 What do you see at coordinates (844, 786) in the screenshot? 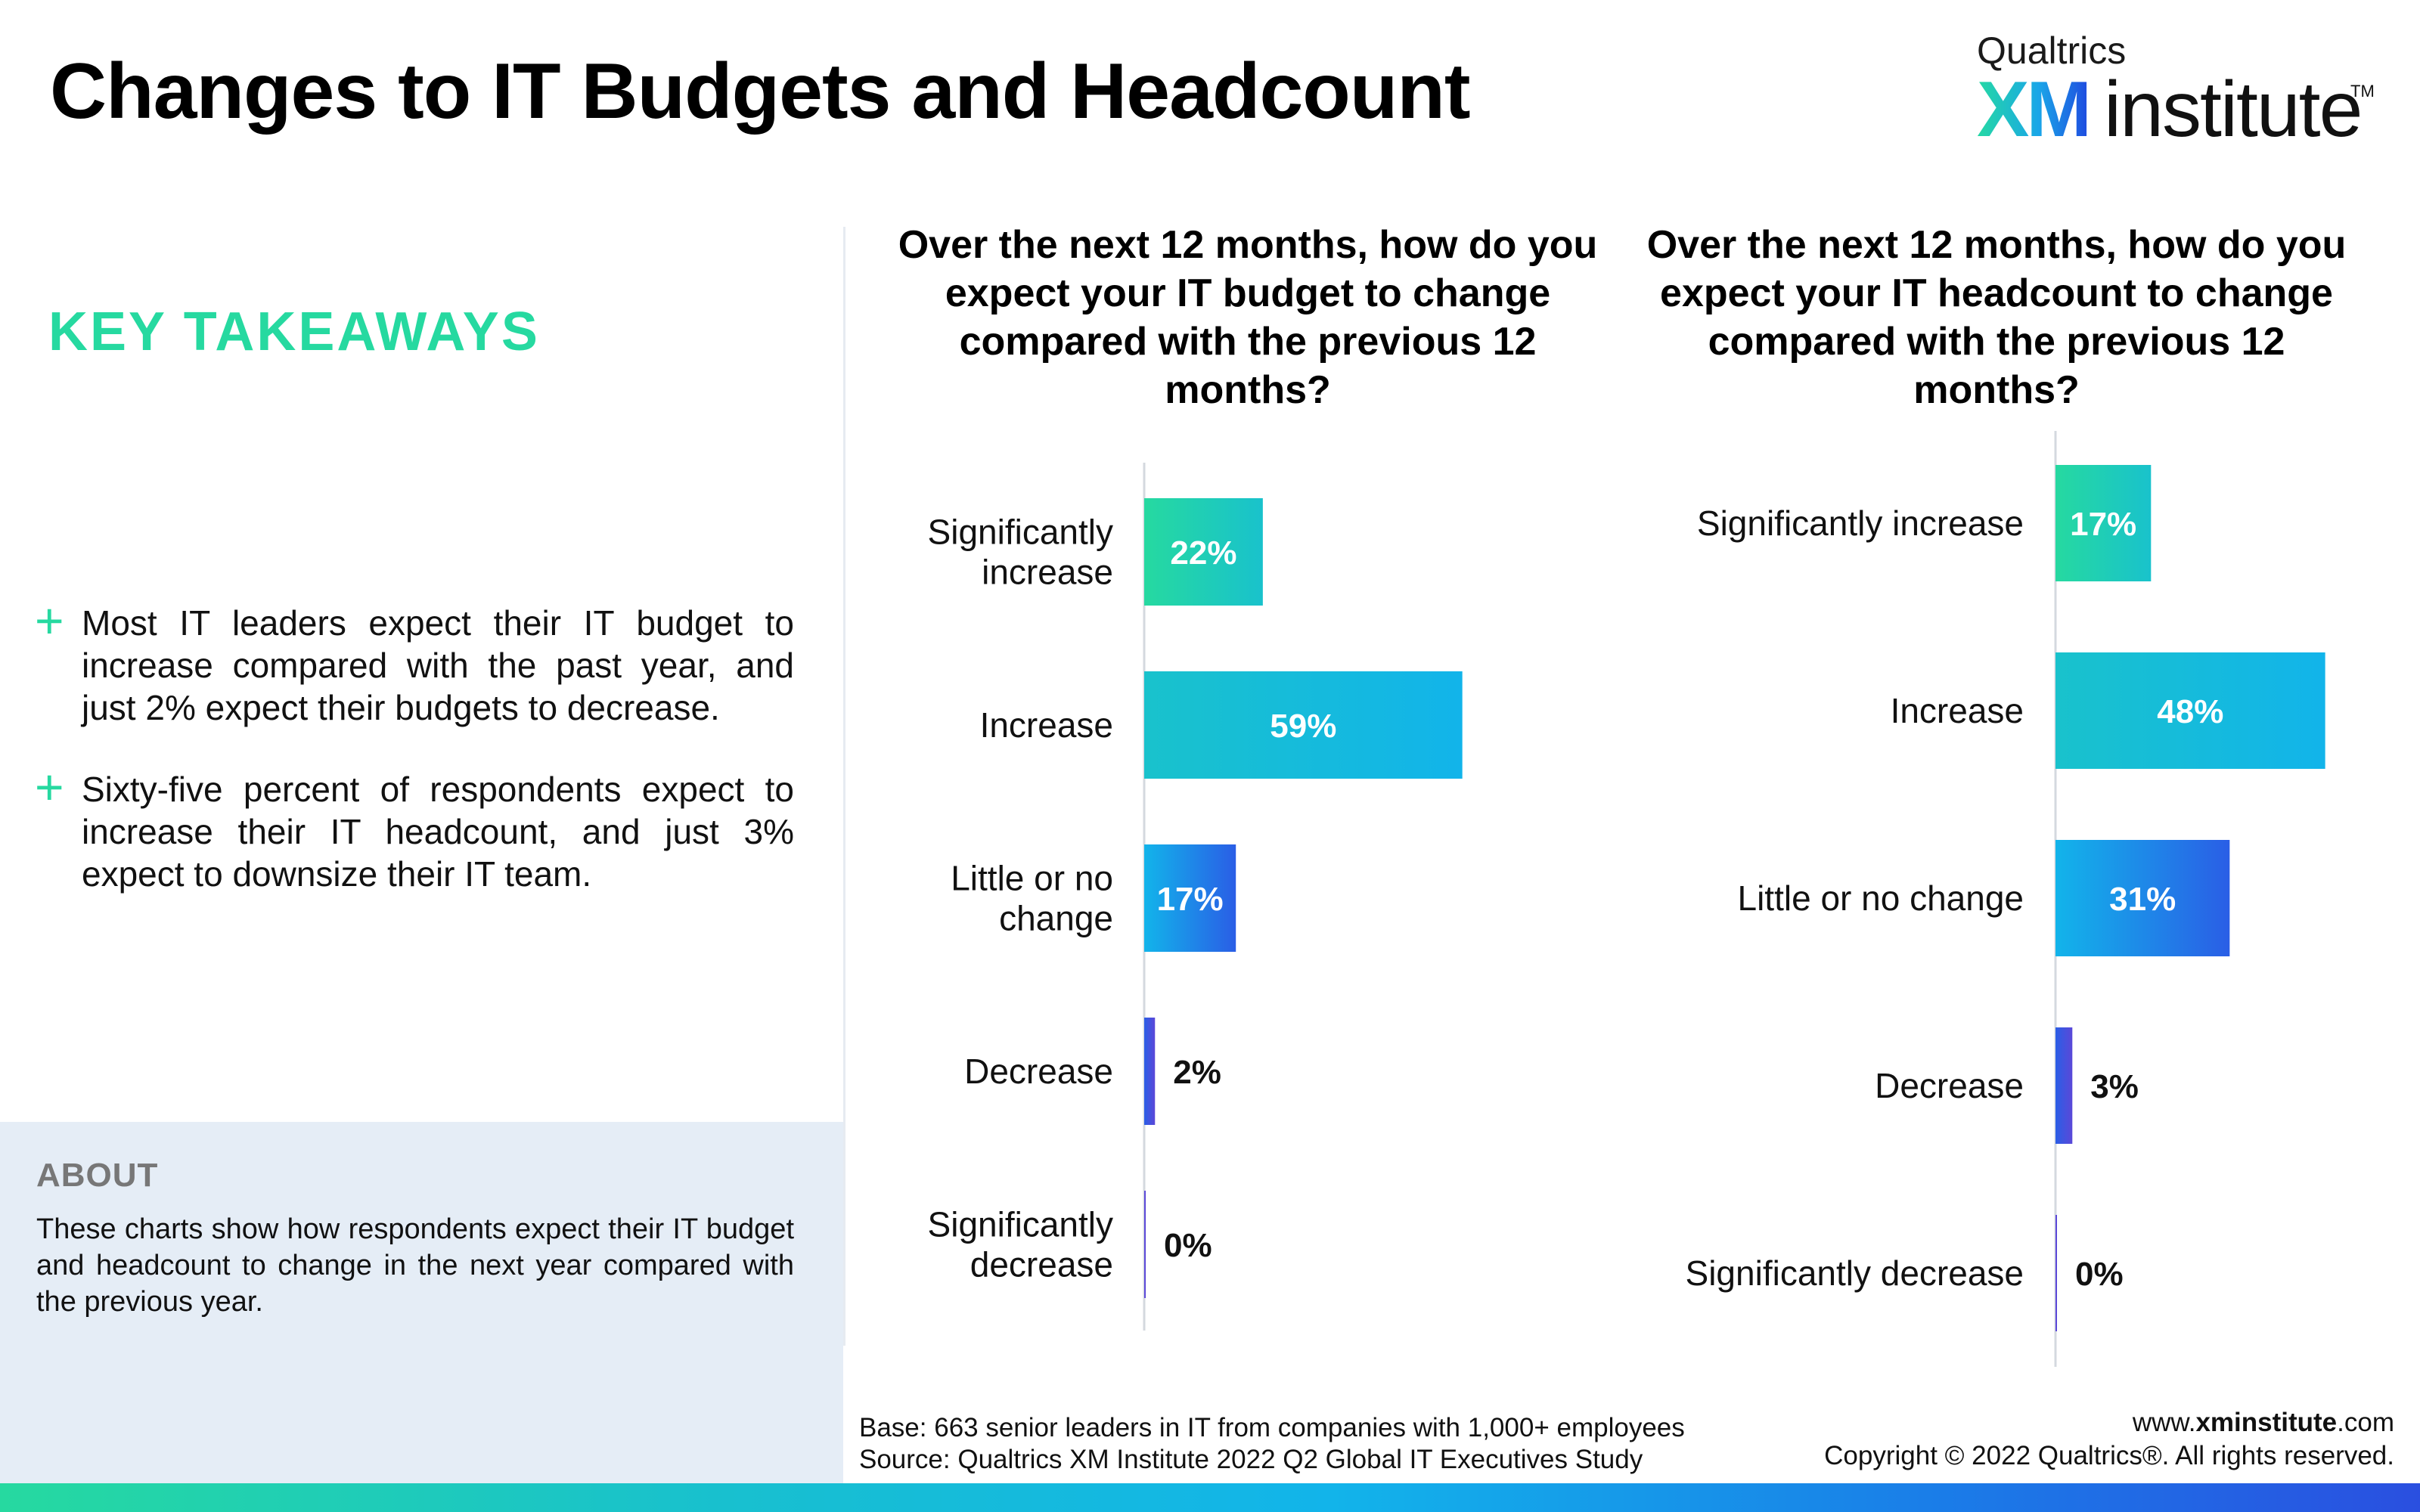
I see `section-divider` at bounding box center [844, 786].